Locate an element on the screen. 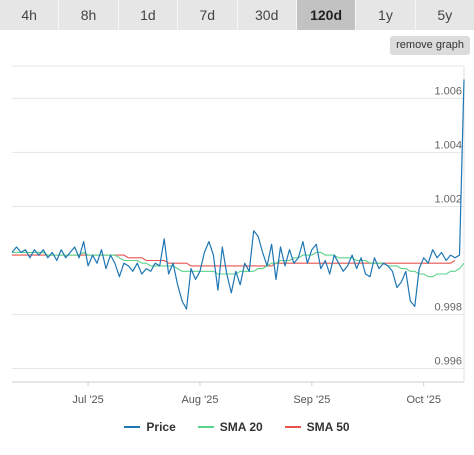 The height and width of the screenshot is (455, 474). tab-30d: 30d is located at coordinates (267, 15).